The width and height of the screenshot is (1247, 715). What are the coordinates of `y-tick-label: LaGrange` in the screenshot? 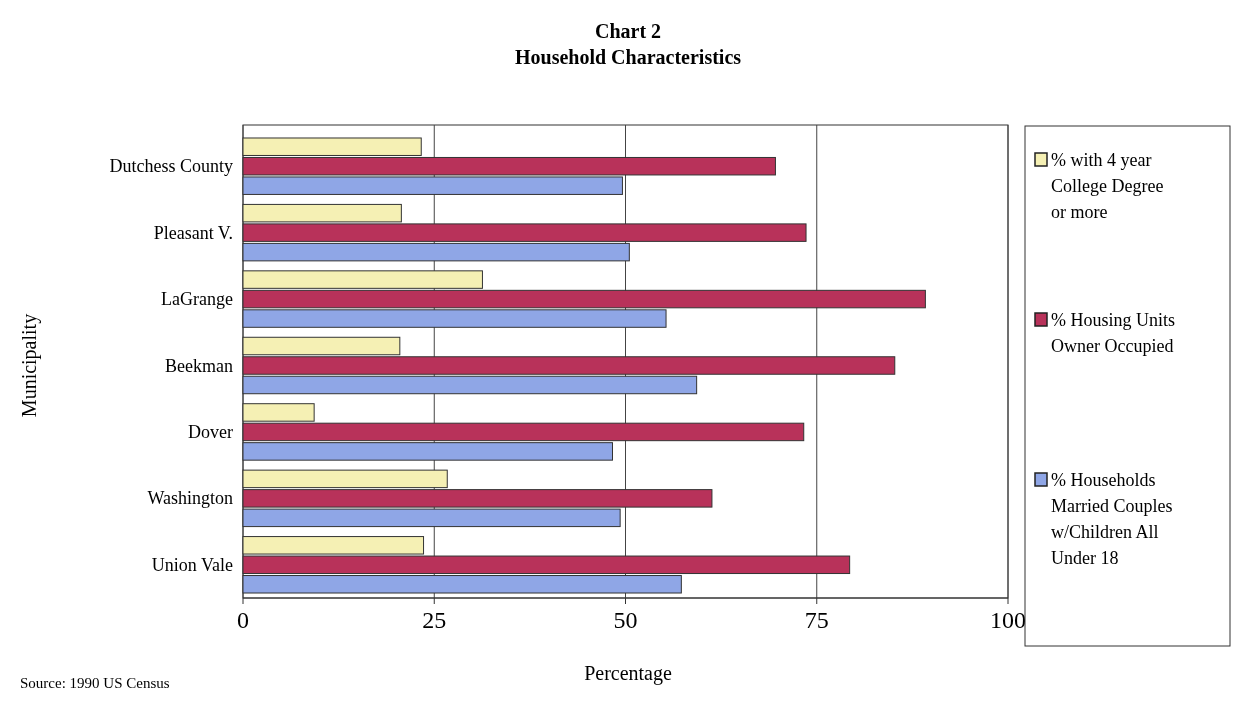 It's located at (197, 299).